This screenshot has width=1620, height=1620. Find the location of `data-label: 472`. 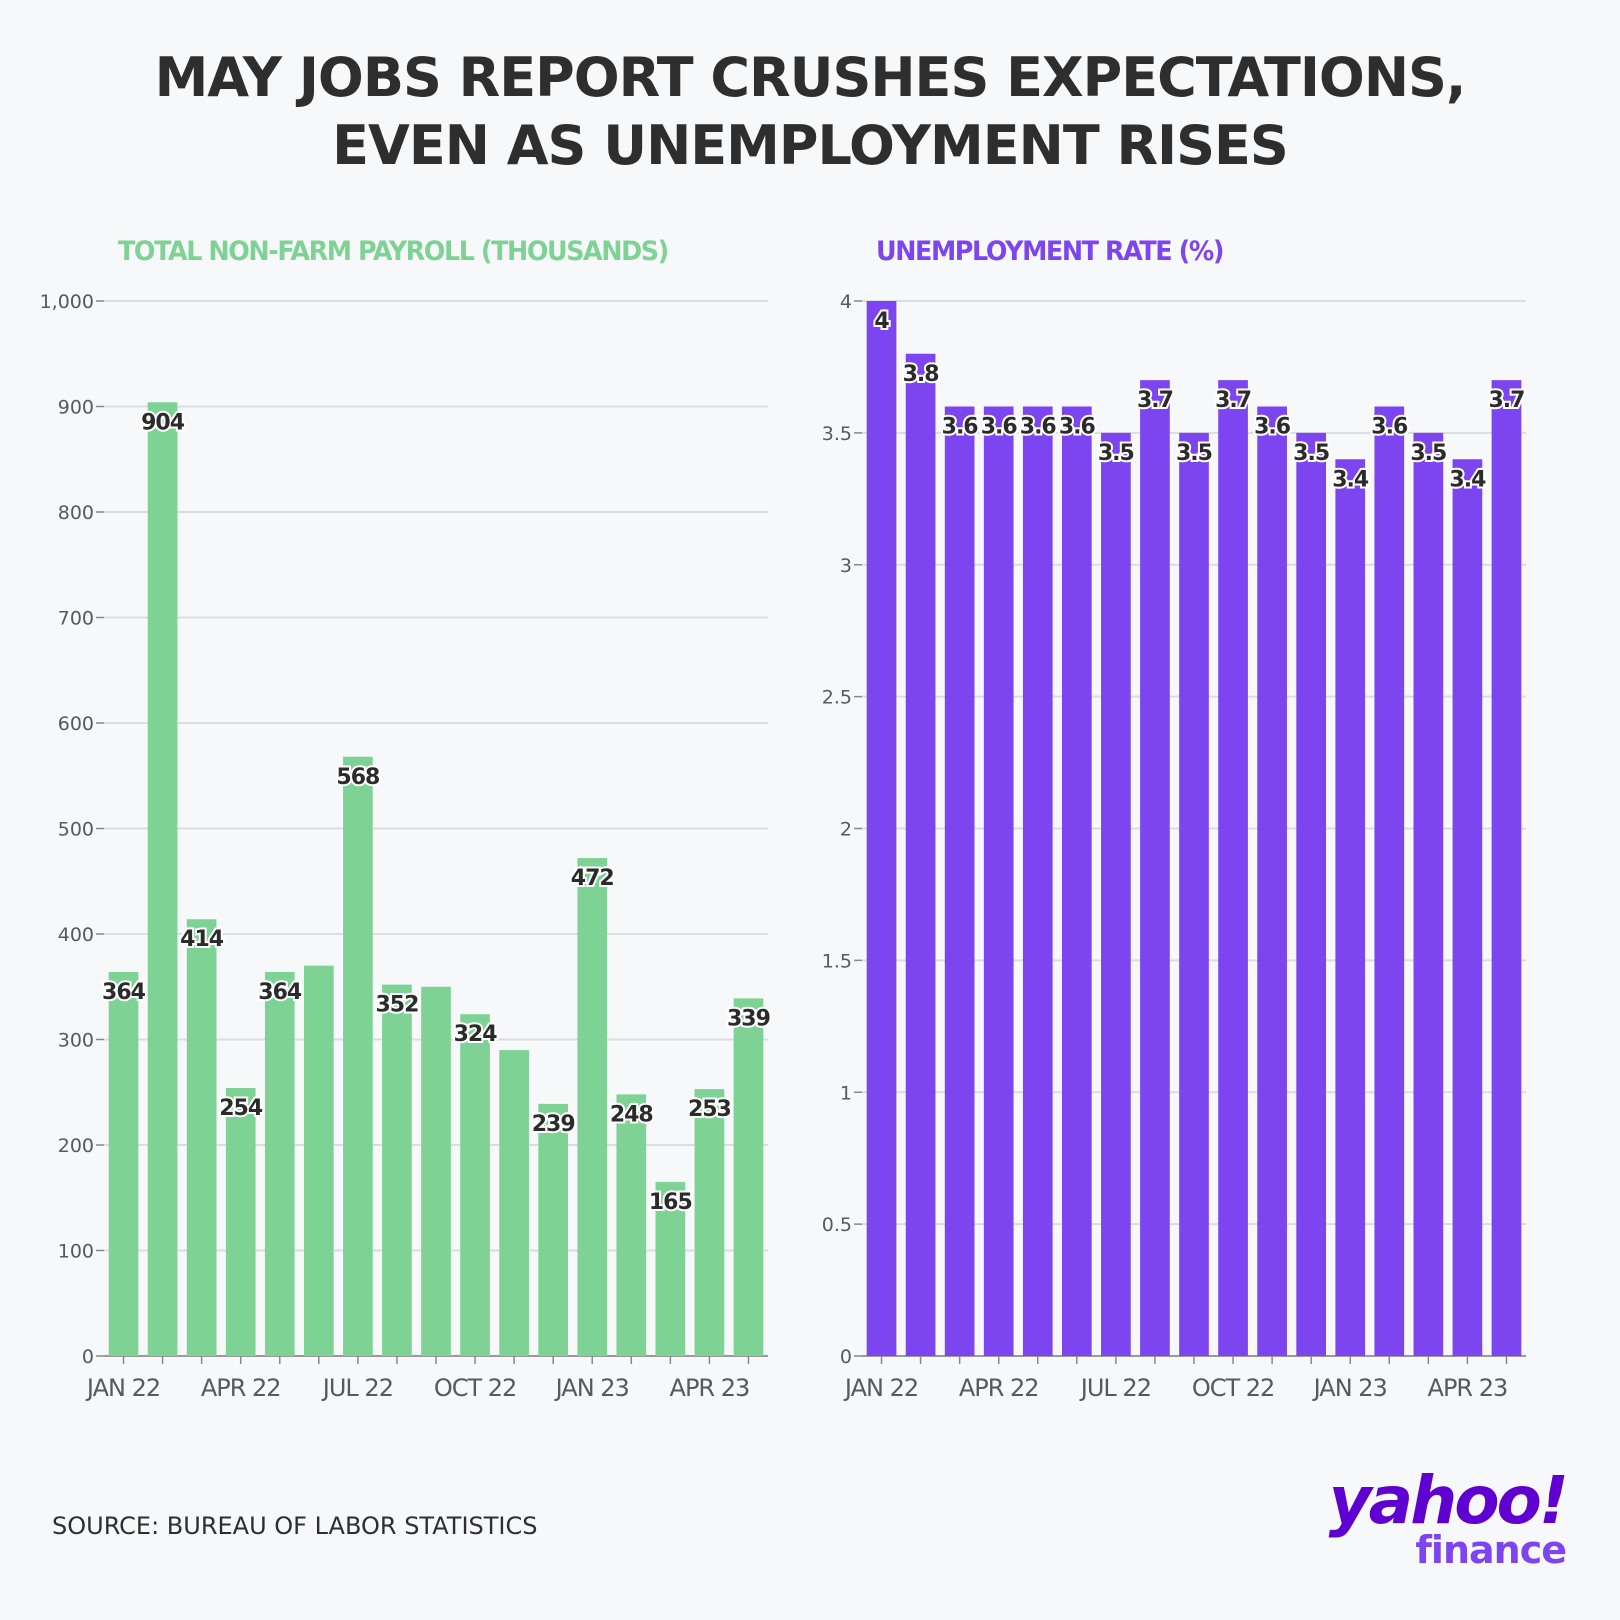

data-label: 472 is located at coordinates (592, 878).